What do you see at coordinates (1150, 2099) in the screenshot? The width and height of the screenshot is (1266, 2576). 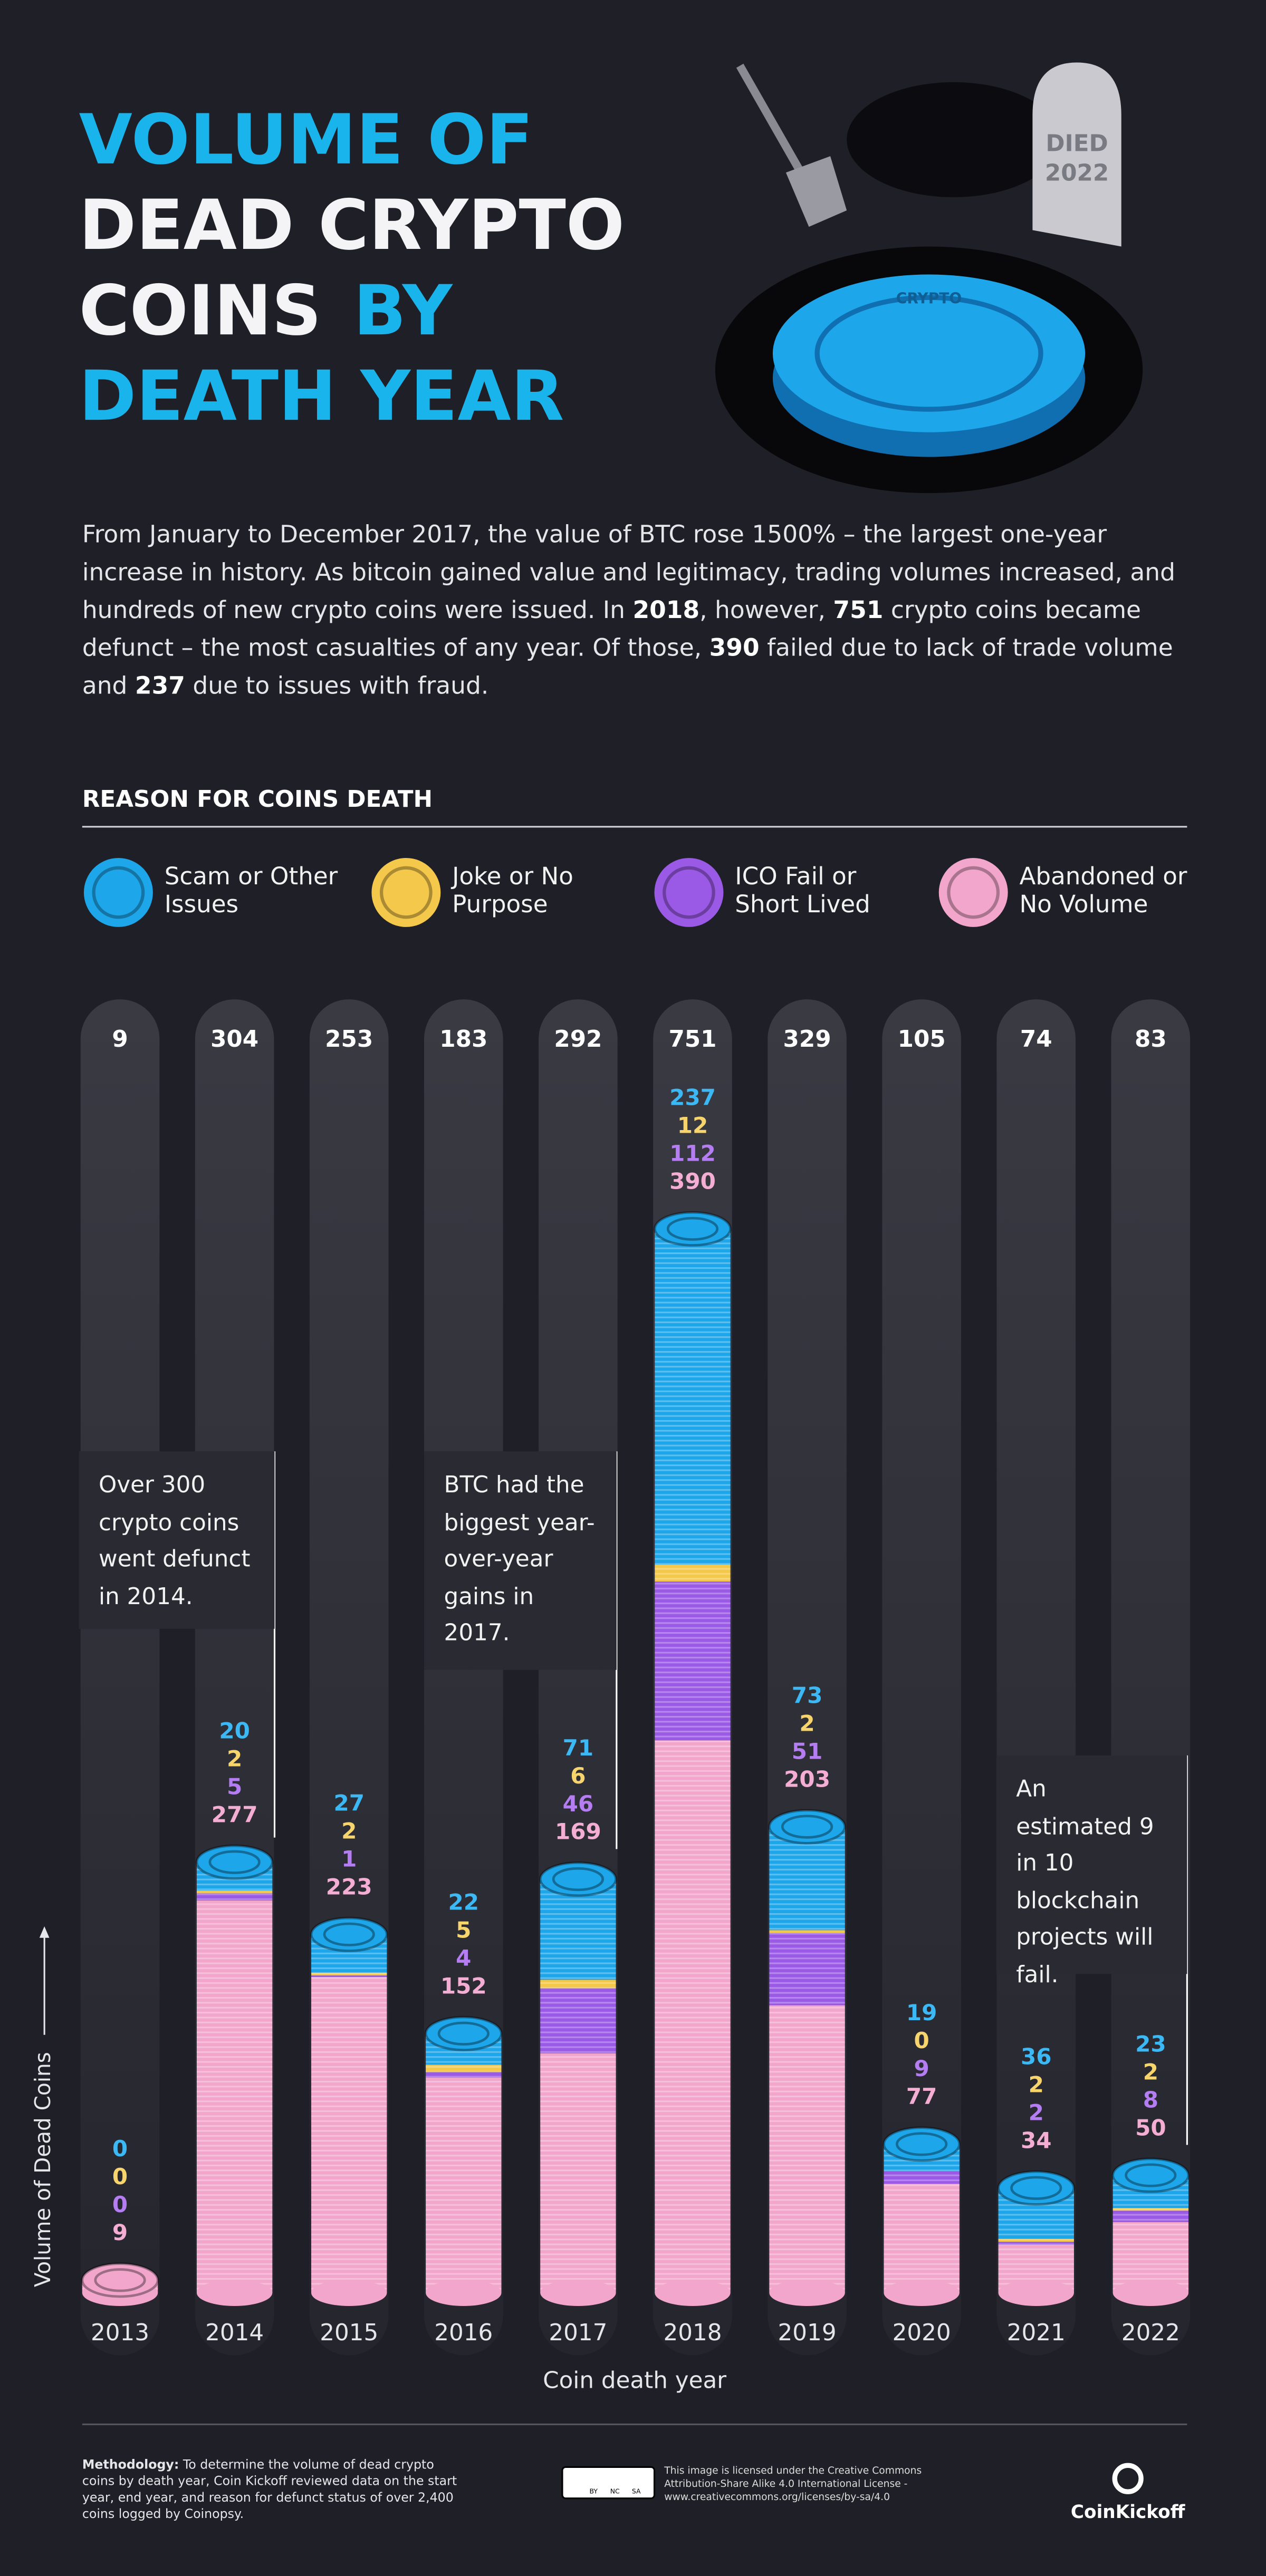 I see `value-label: 8` at bounding box center [1150, 2099].